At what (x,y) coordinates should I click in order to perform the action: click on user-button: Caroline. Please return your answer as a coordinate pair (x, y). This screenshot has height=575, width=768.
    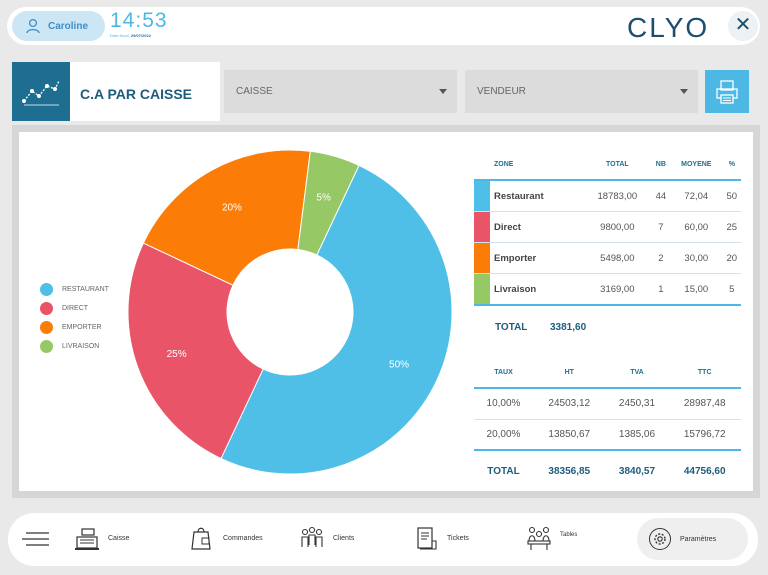
    Looking at the image, I should click on (58, 26).